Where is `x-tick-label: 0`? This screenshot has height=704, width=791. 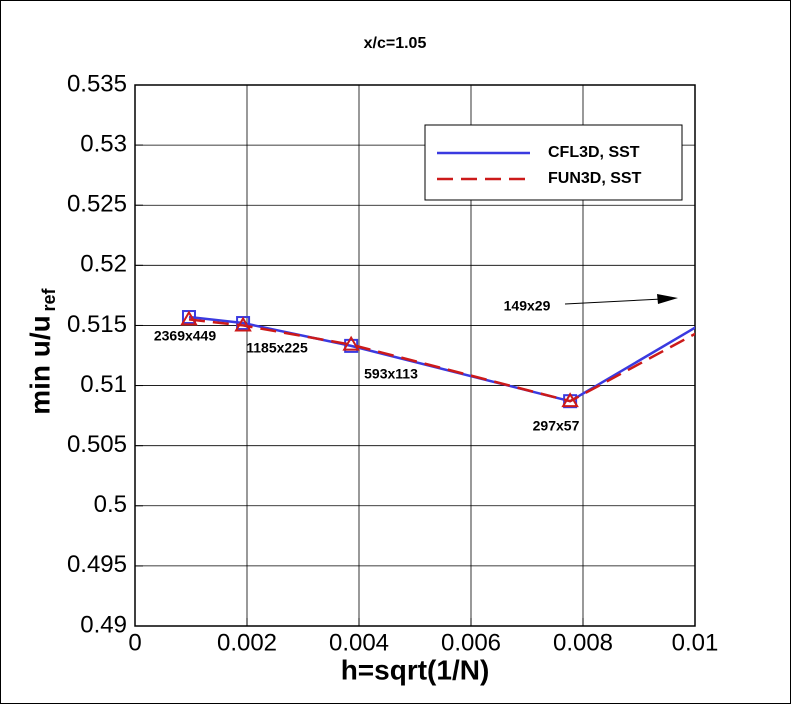 x-tick-label: 0 is located at coordinates (134, 642).